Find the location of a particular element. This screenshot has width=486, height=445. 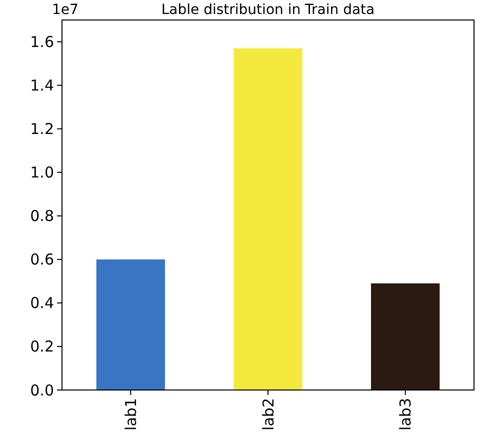

x-tick-label: lab2 is located at coordinates (268, 414).